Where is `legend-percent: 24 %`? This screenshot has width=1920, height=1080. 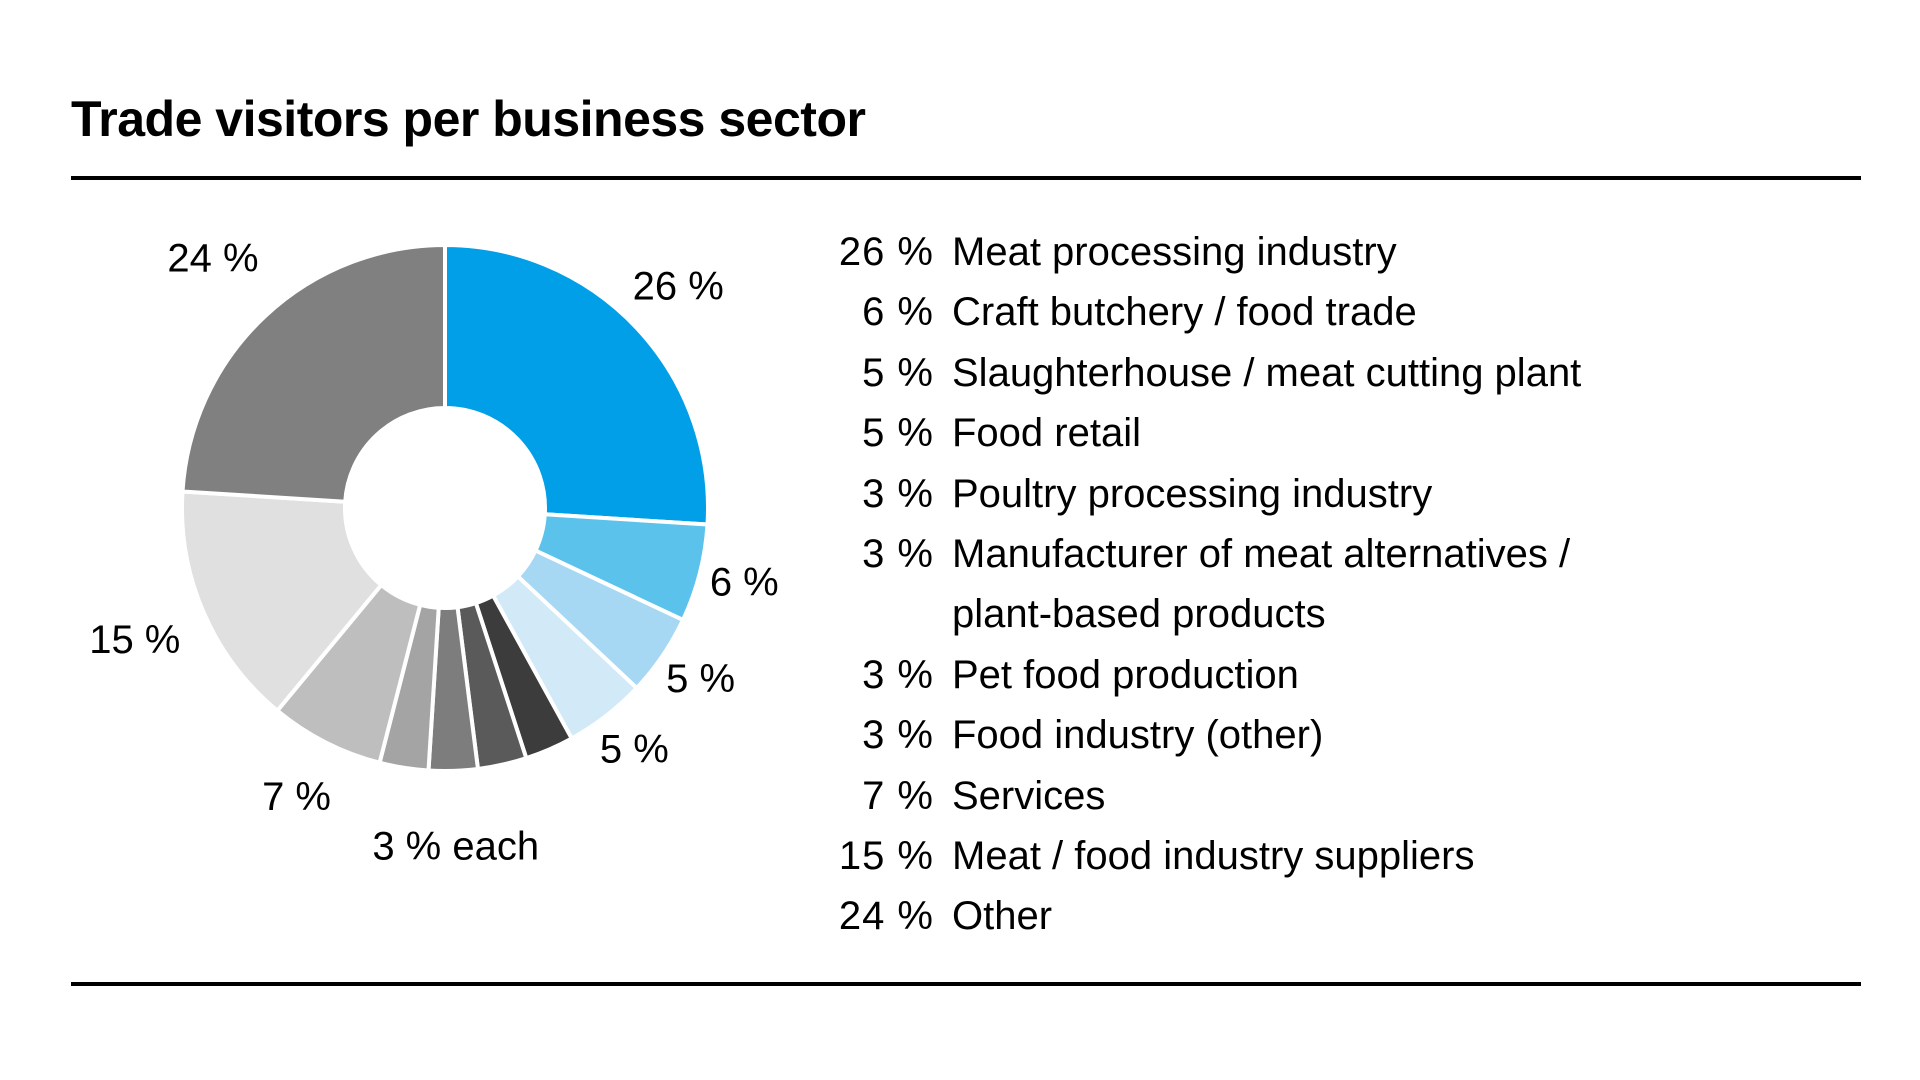 legend-percent: 24 % is located at coordinates (886, 916).